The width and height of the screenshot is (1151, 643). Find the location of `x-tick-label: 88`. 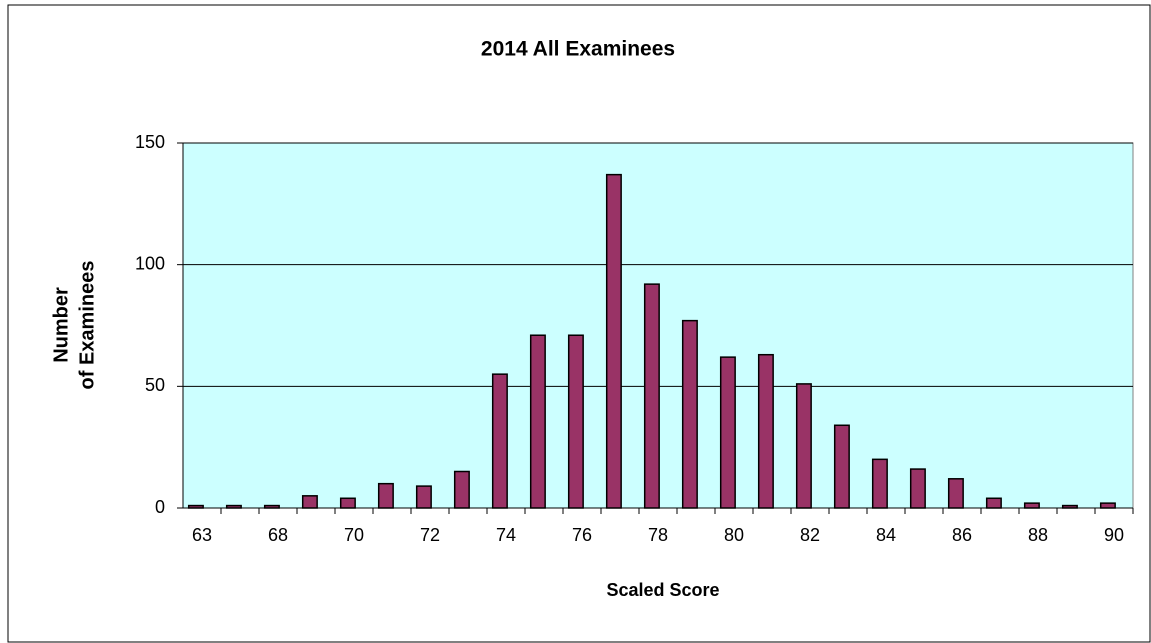

x-tick-label: 88 is located at coordinates (1038, 535).